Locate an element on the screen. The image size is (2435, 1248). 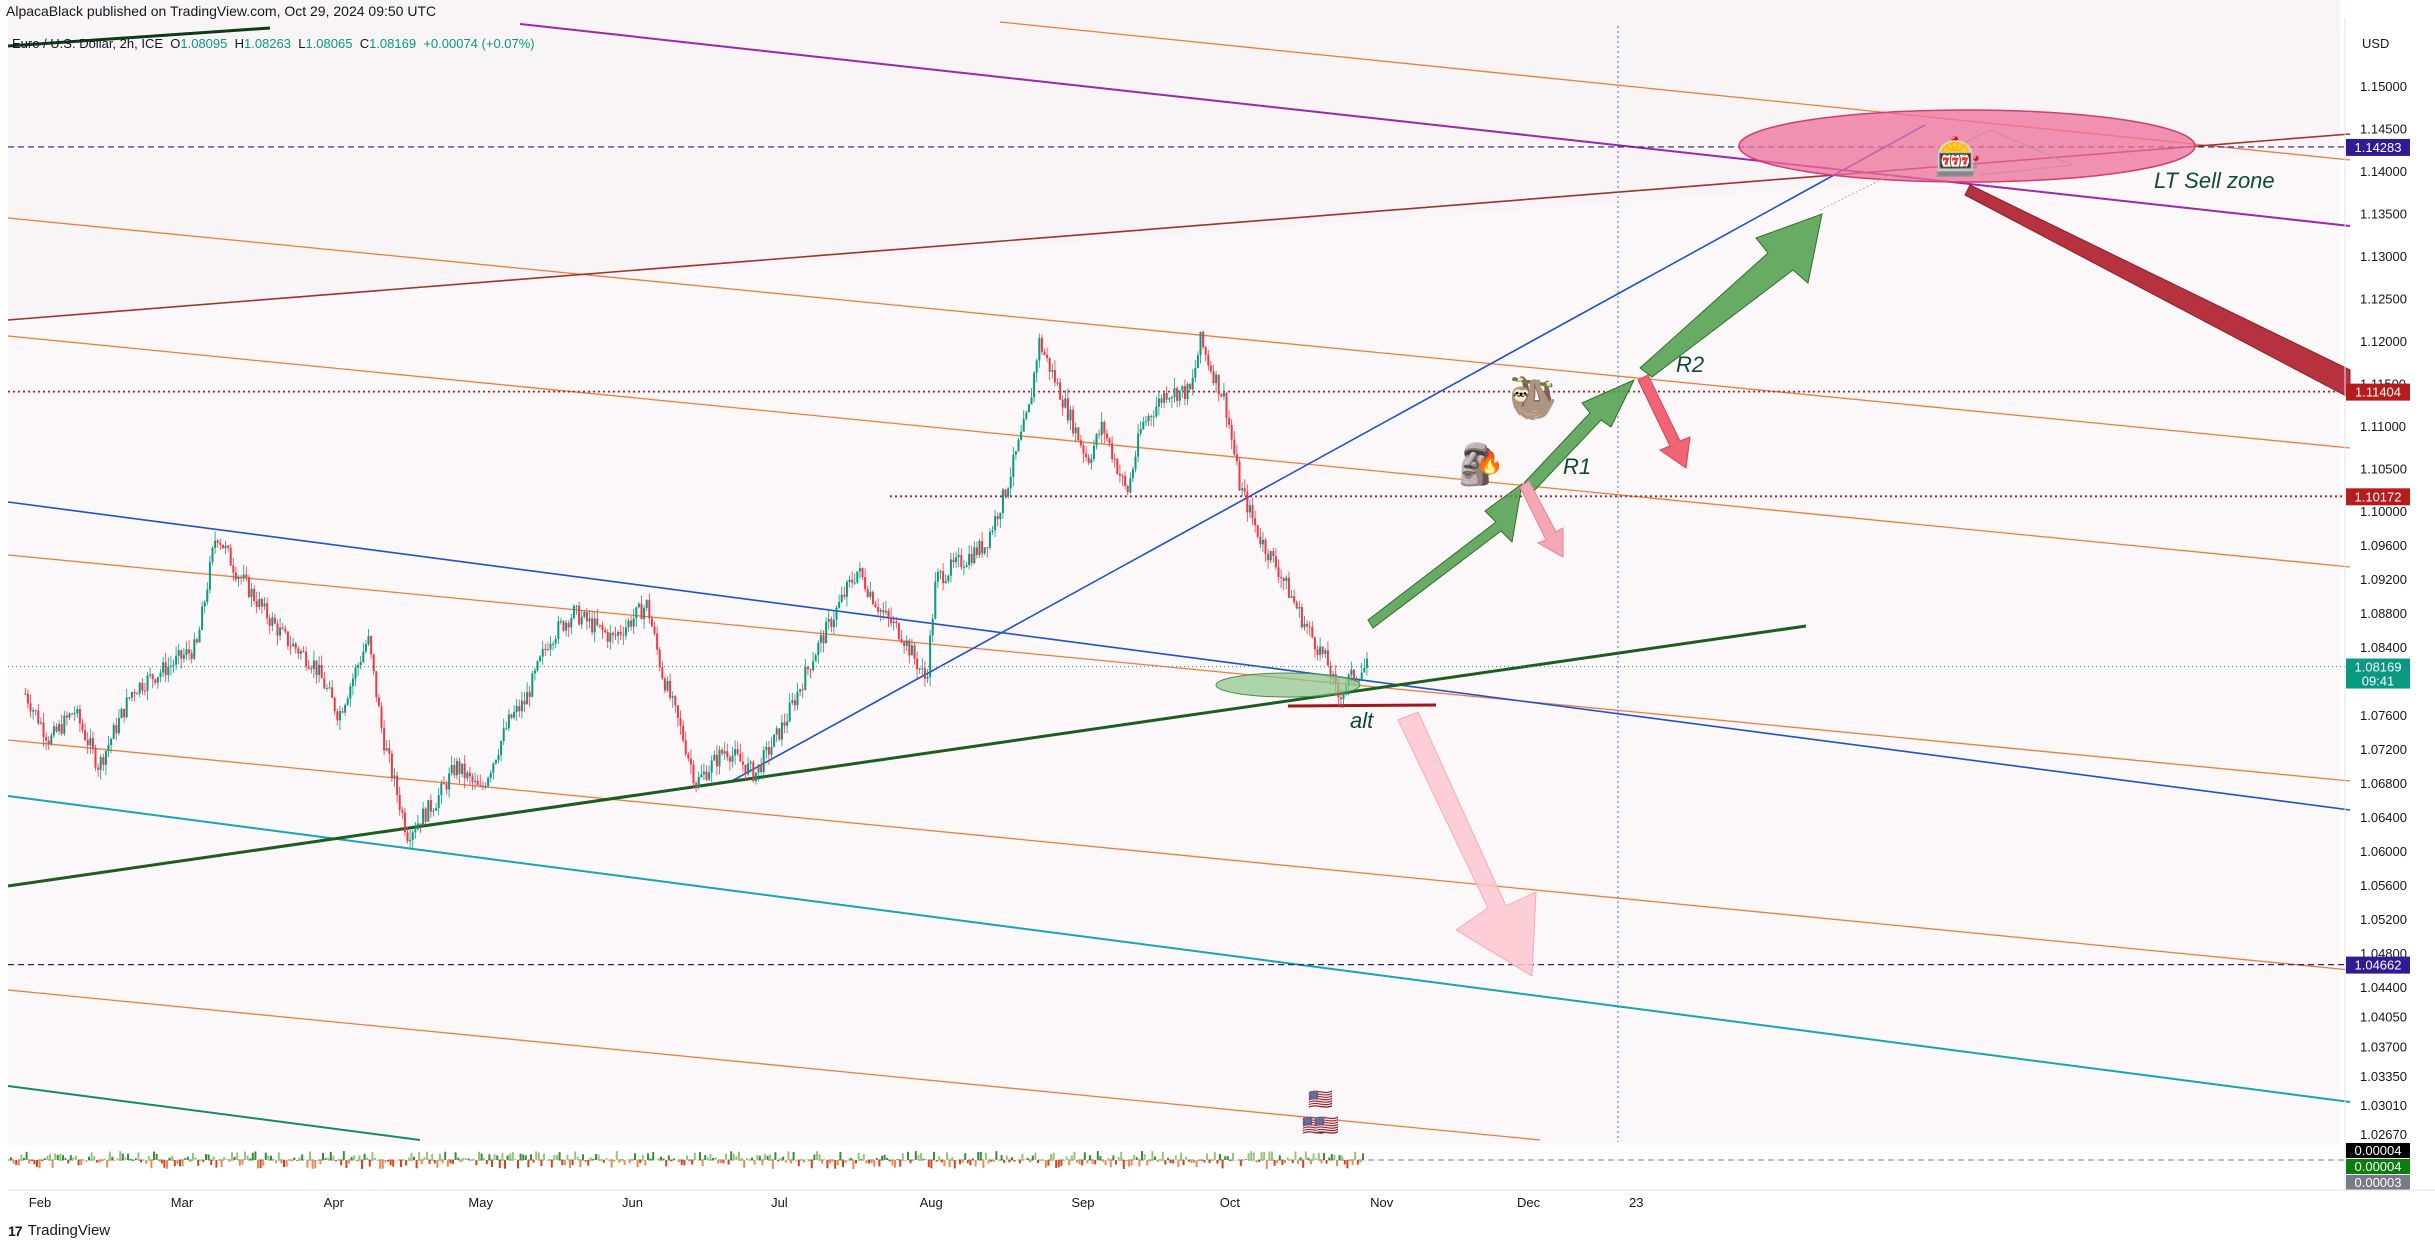
purple-trendline is located at coordinates (1435, 125).